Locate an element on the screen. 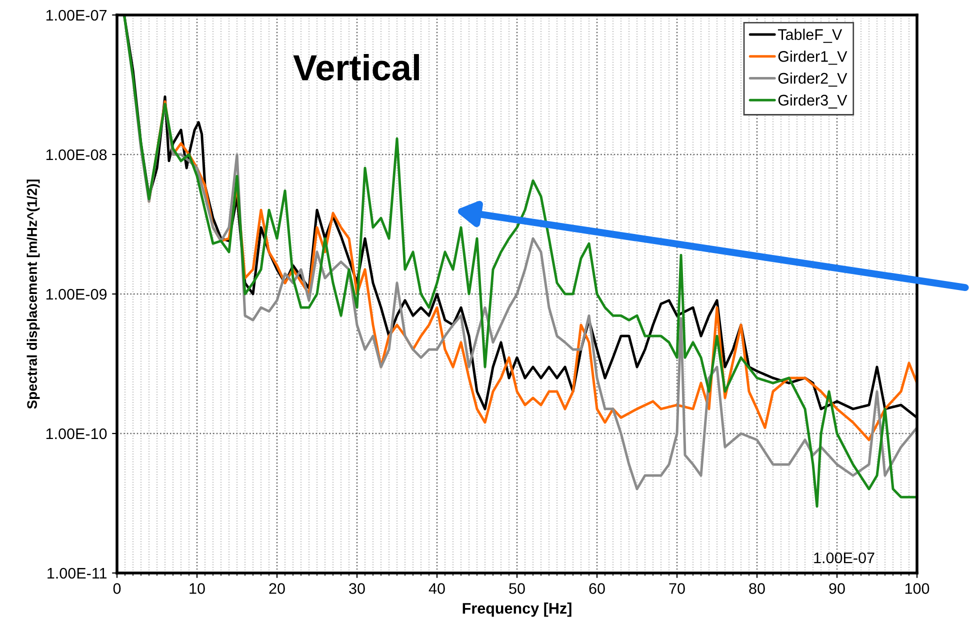 The height and width of the screenshot is (630, 969). x-tick-label: 80 is located at coordinates (757, 588).